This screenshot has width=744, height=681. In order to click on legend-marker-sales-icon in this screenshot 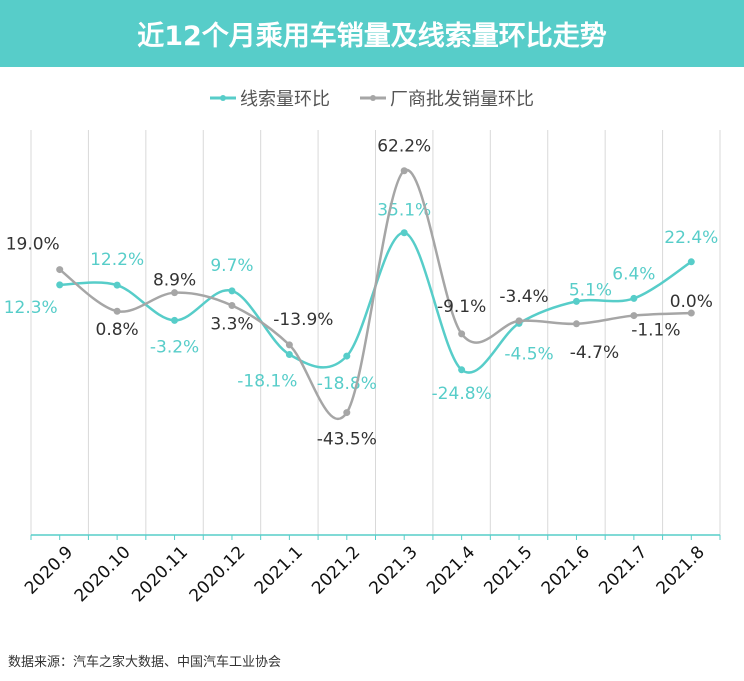, I will do `click(373, 98)`.